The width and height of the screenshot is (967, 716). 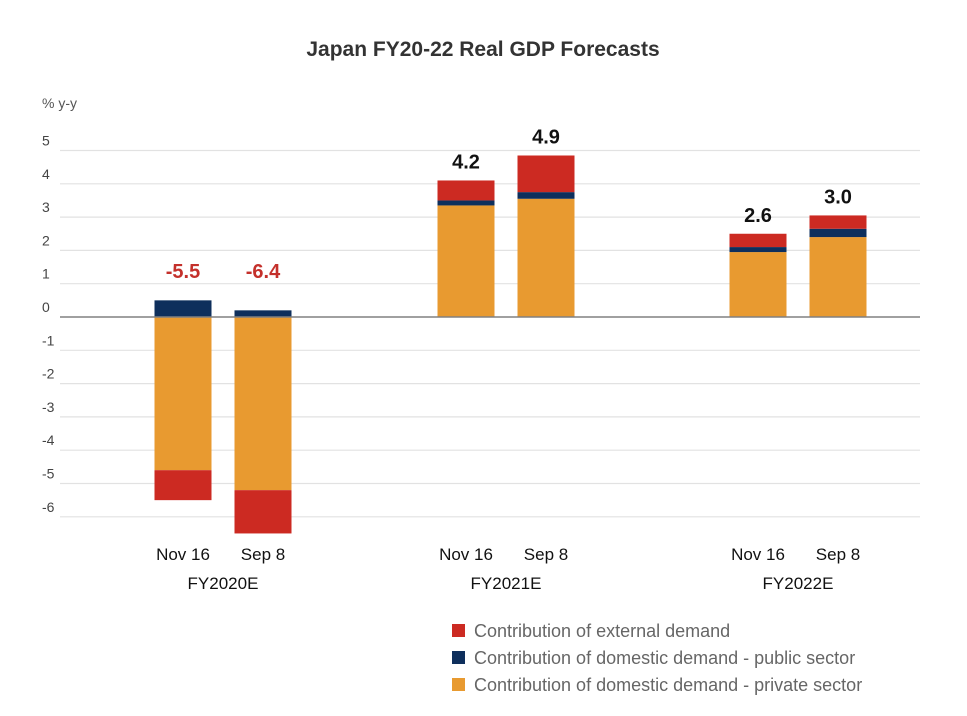 I want to click on bar-total-label: 3.0, so click(x=838, y=197).